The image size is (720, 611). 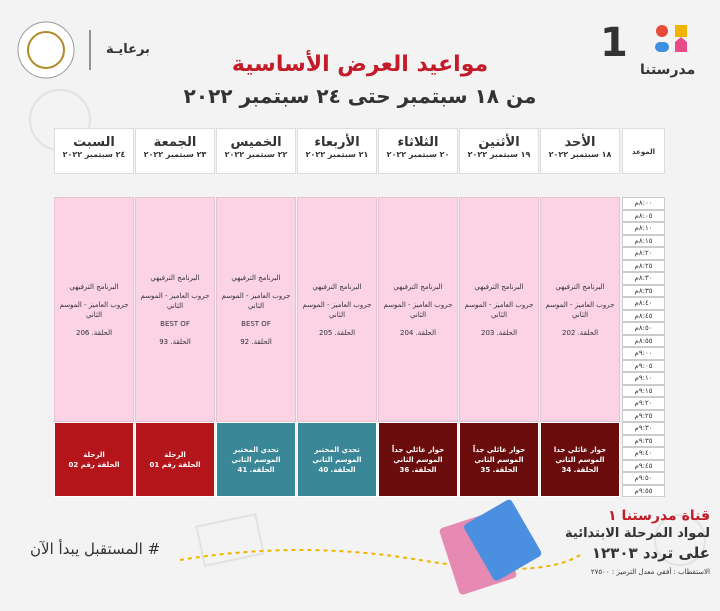 What do you see at coordinates (650, 572) in the screenshot?
I see `polarization: الاستقطاب : أفقي معدل الترميز : ٢٧٥٠٠` at bounding box center [650, 572].